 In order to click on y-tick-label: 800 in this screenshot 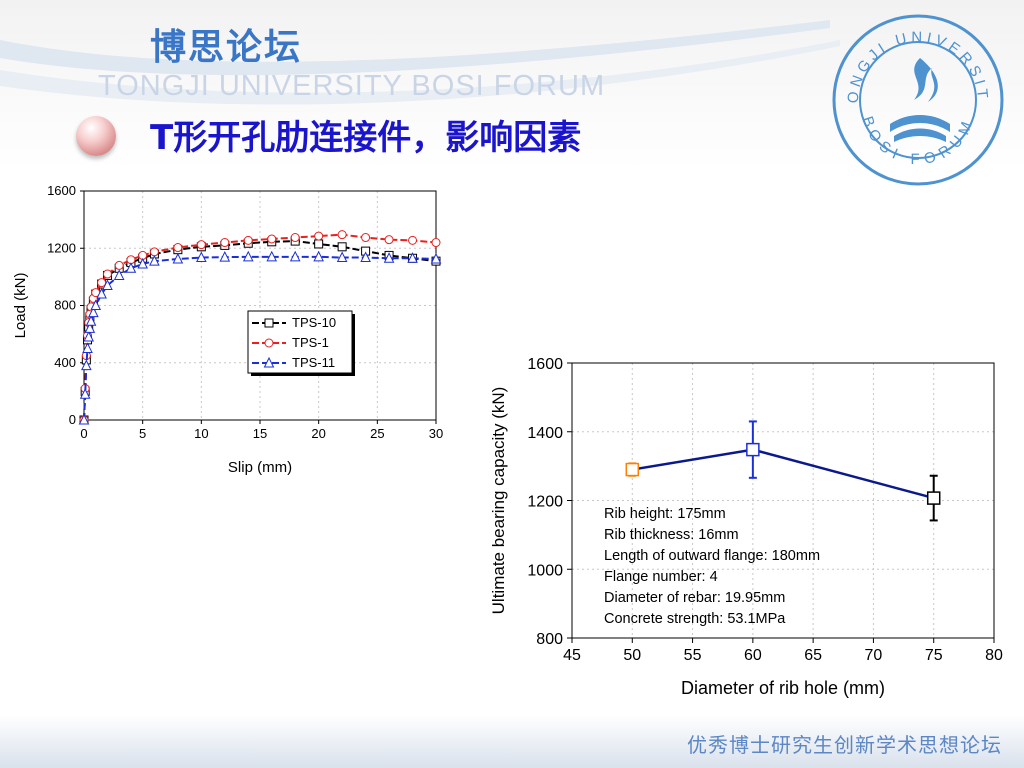, I will do `click(549, 639)`.